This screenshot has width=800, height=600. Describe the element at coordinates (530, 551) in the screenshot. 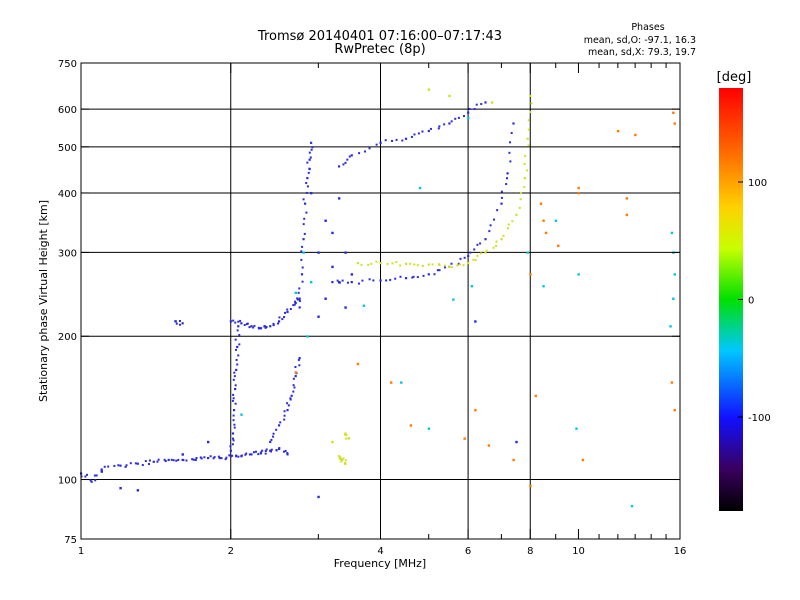

I see `x-tick-label: 8` at that location.